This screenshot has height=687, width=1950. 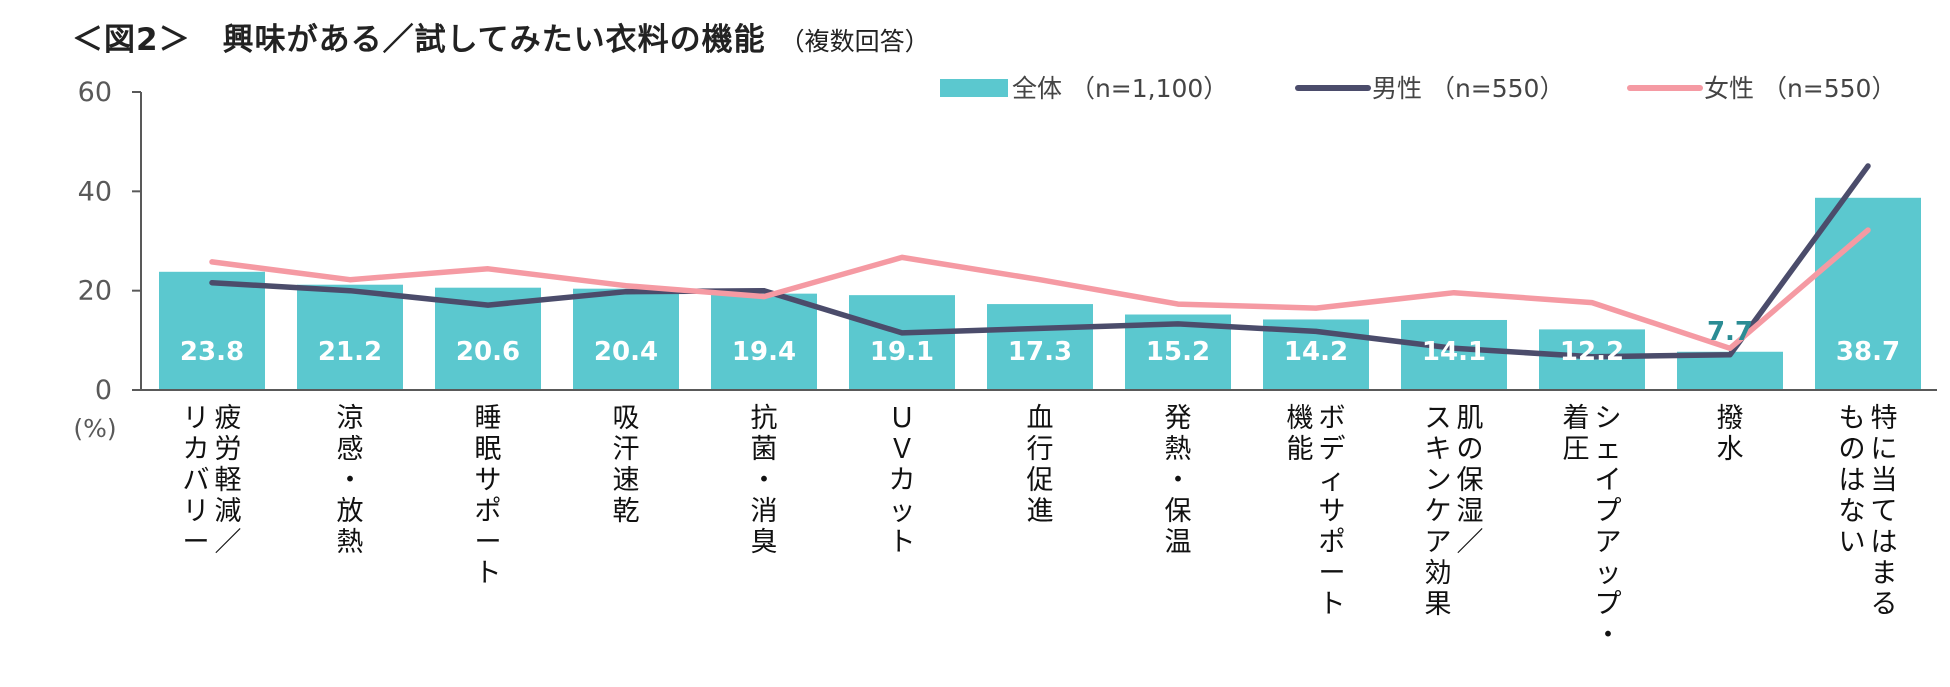 I want to click on legend-label: 全体 （n=1,100）, so click(x=1120, y=88).